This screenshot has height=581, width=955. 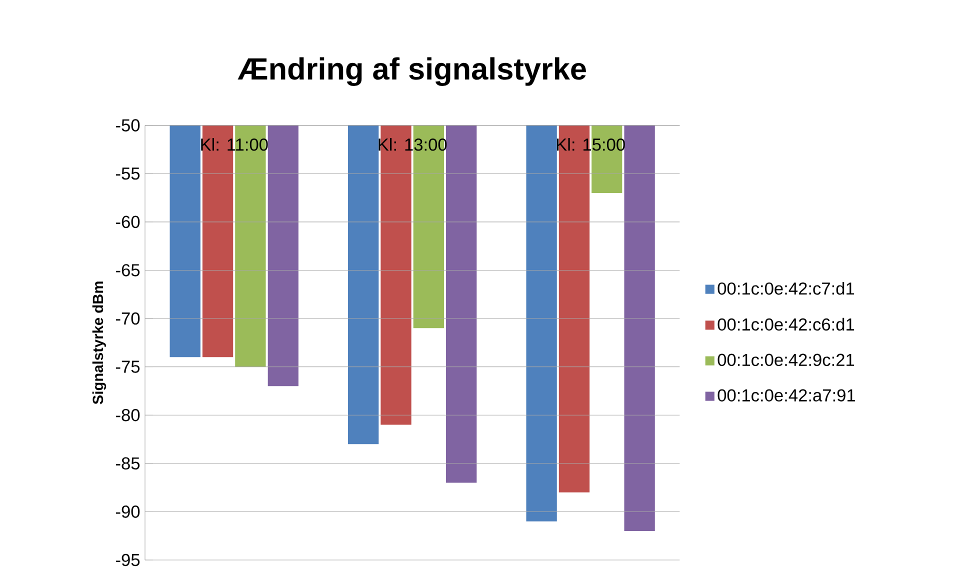 What do you see at coordinates (787, 395) in the screenshot?
I see `legend-label: 00:1c:0e:42:a7:91` at bounding box center [787, 395].